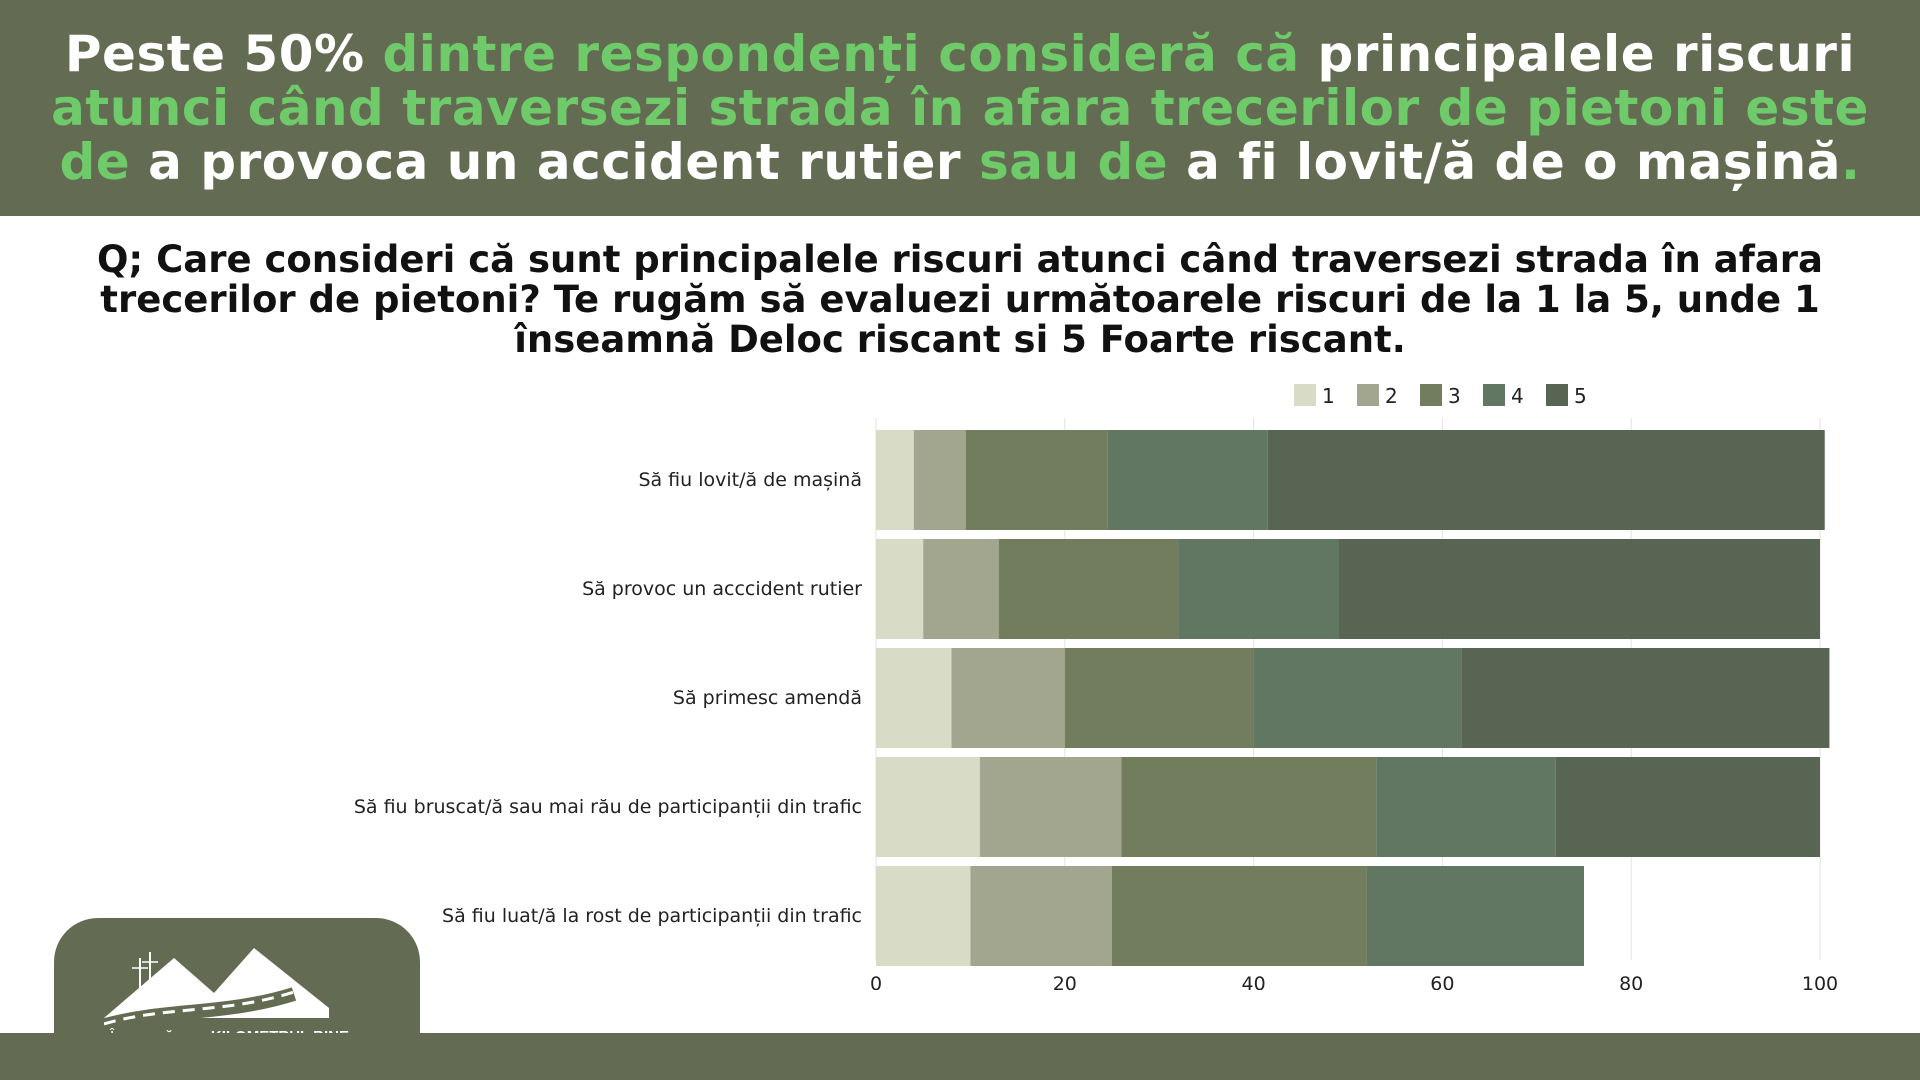  What do you see at coordinates (223, 54) in the screenshot?
I see `headline-segment: Peste 50%` at bounding box center [223, 54].